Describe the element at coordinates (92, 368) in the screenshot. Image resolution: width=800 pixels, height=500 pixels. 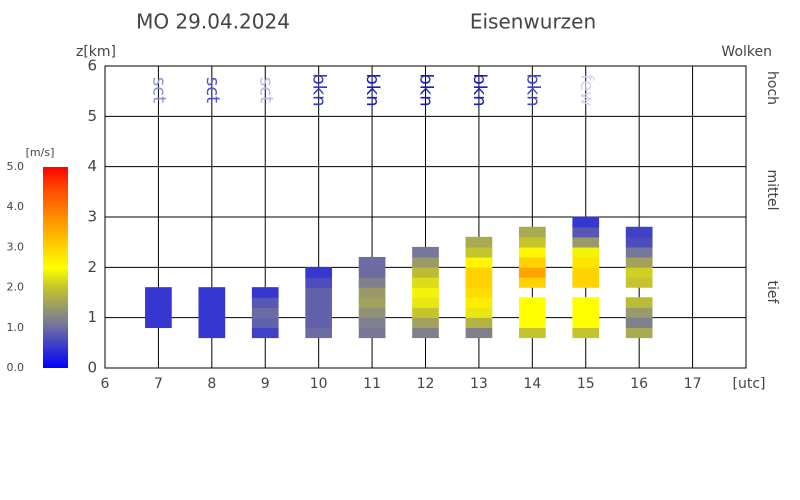
I see `y-tick-label: 0` at that location.